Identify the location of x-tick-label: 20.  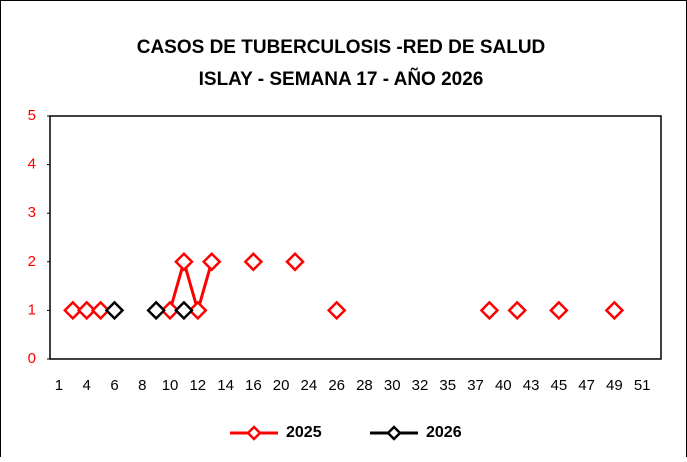
(281, 385).